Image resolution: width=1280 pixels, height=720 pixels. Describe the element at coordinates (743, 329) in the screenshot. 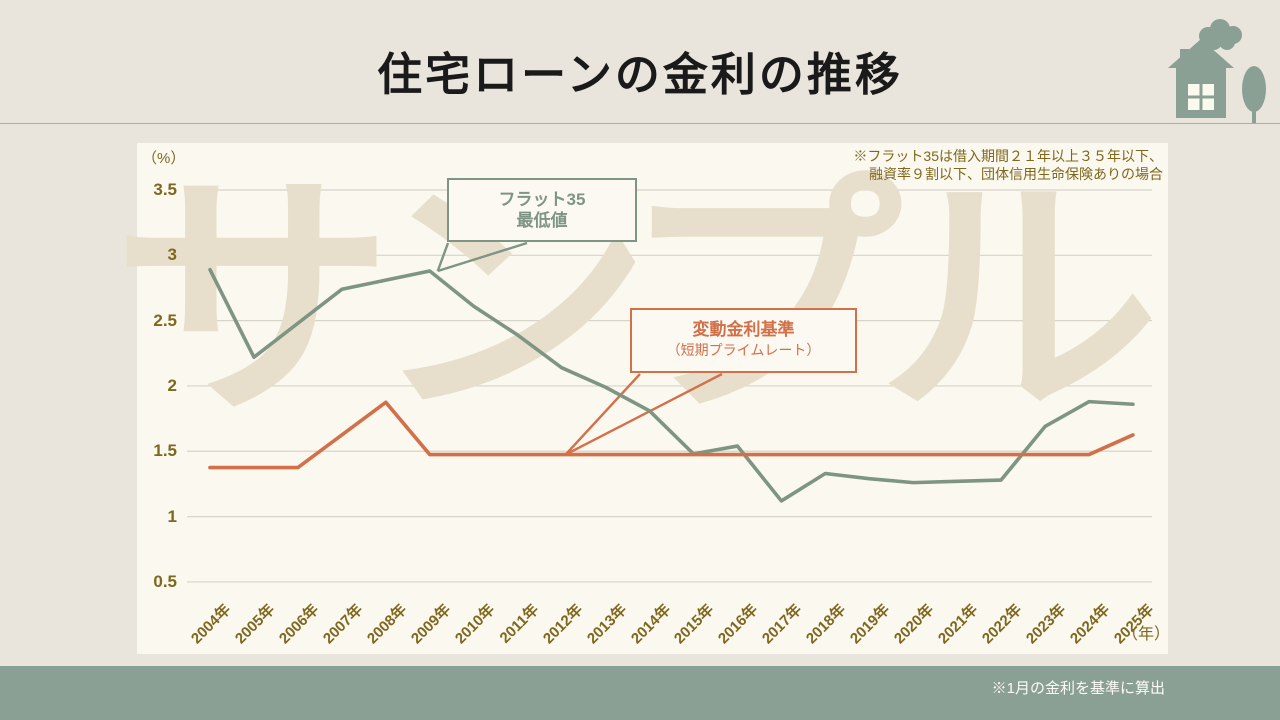

I see `legend-variable-label-line1: 変動金利基準` at that location.